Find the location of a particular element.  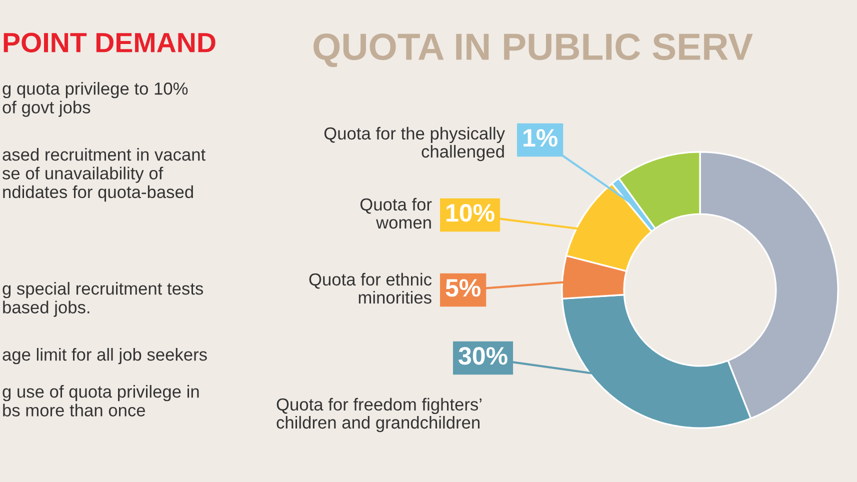

text: ased recruitment in vacant se of unavailability of ndidates for quota-based is located at coordinates (104, 175).